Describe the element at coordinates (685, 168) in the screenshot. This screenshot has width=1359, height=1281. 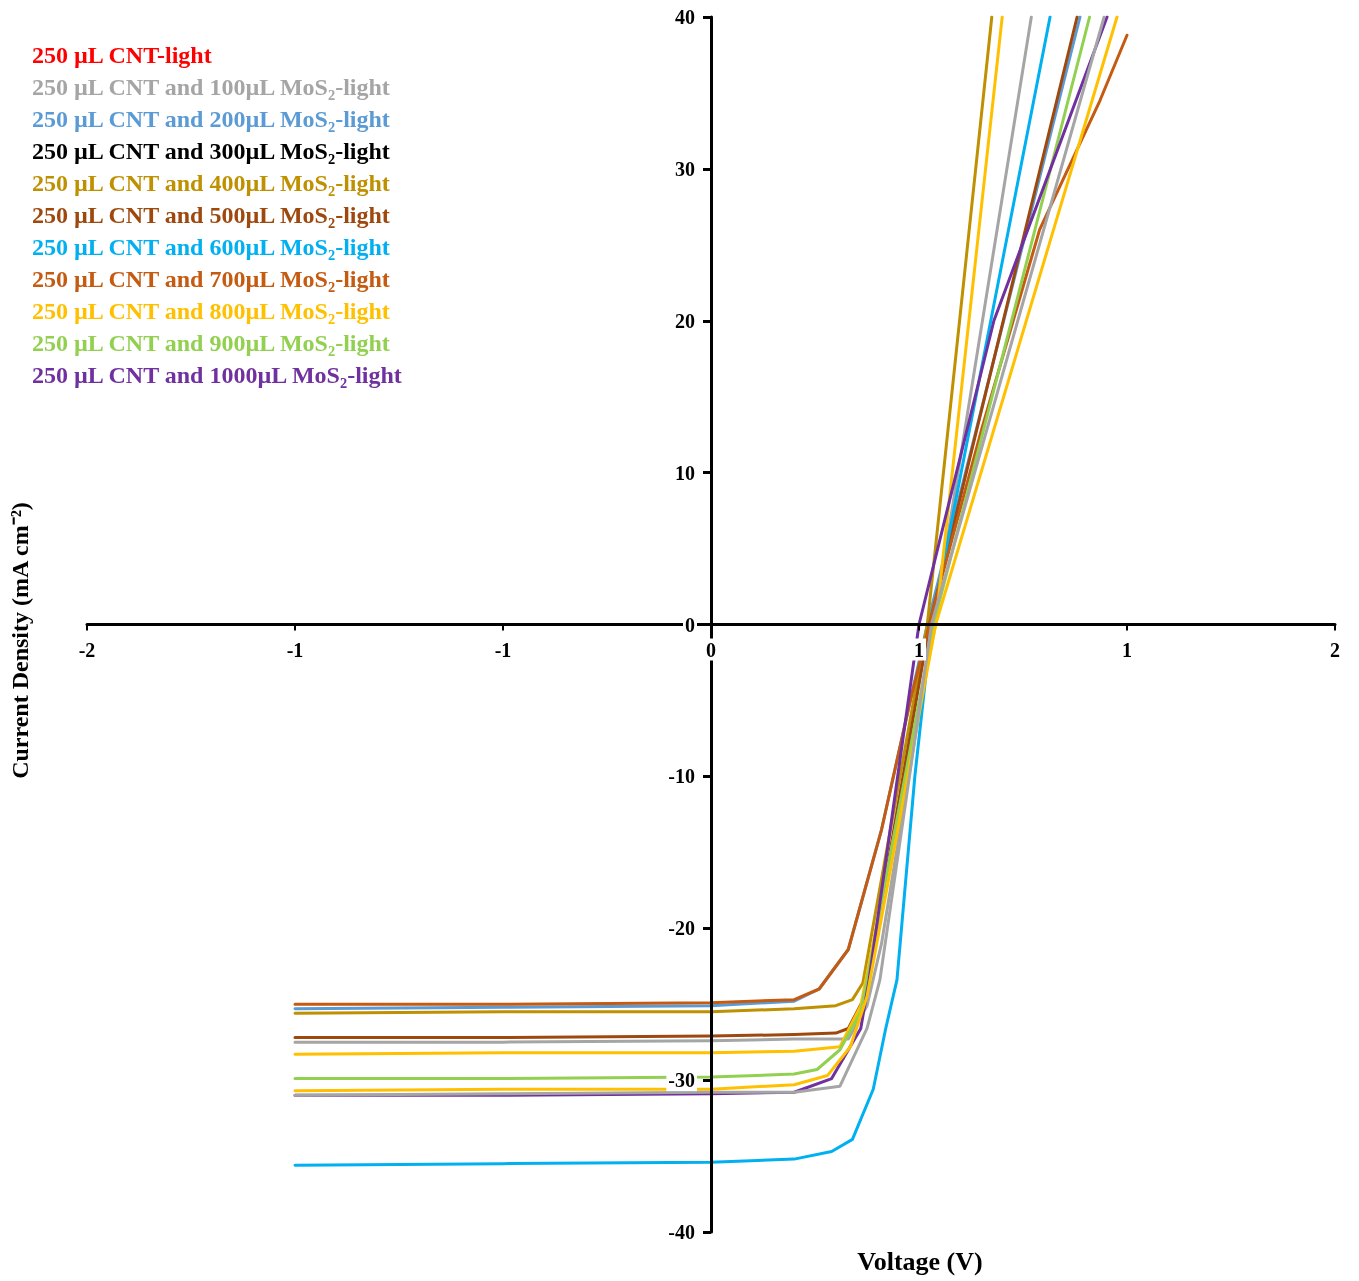
I see `y-tick-label: 30` at that location.